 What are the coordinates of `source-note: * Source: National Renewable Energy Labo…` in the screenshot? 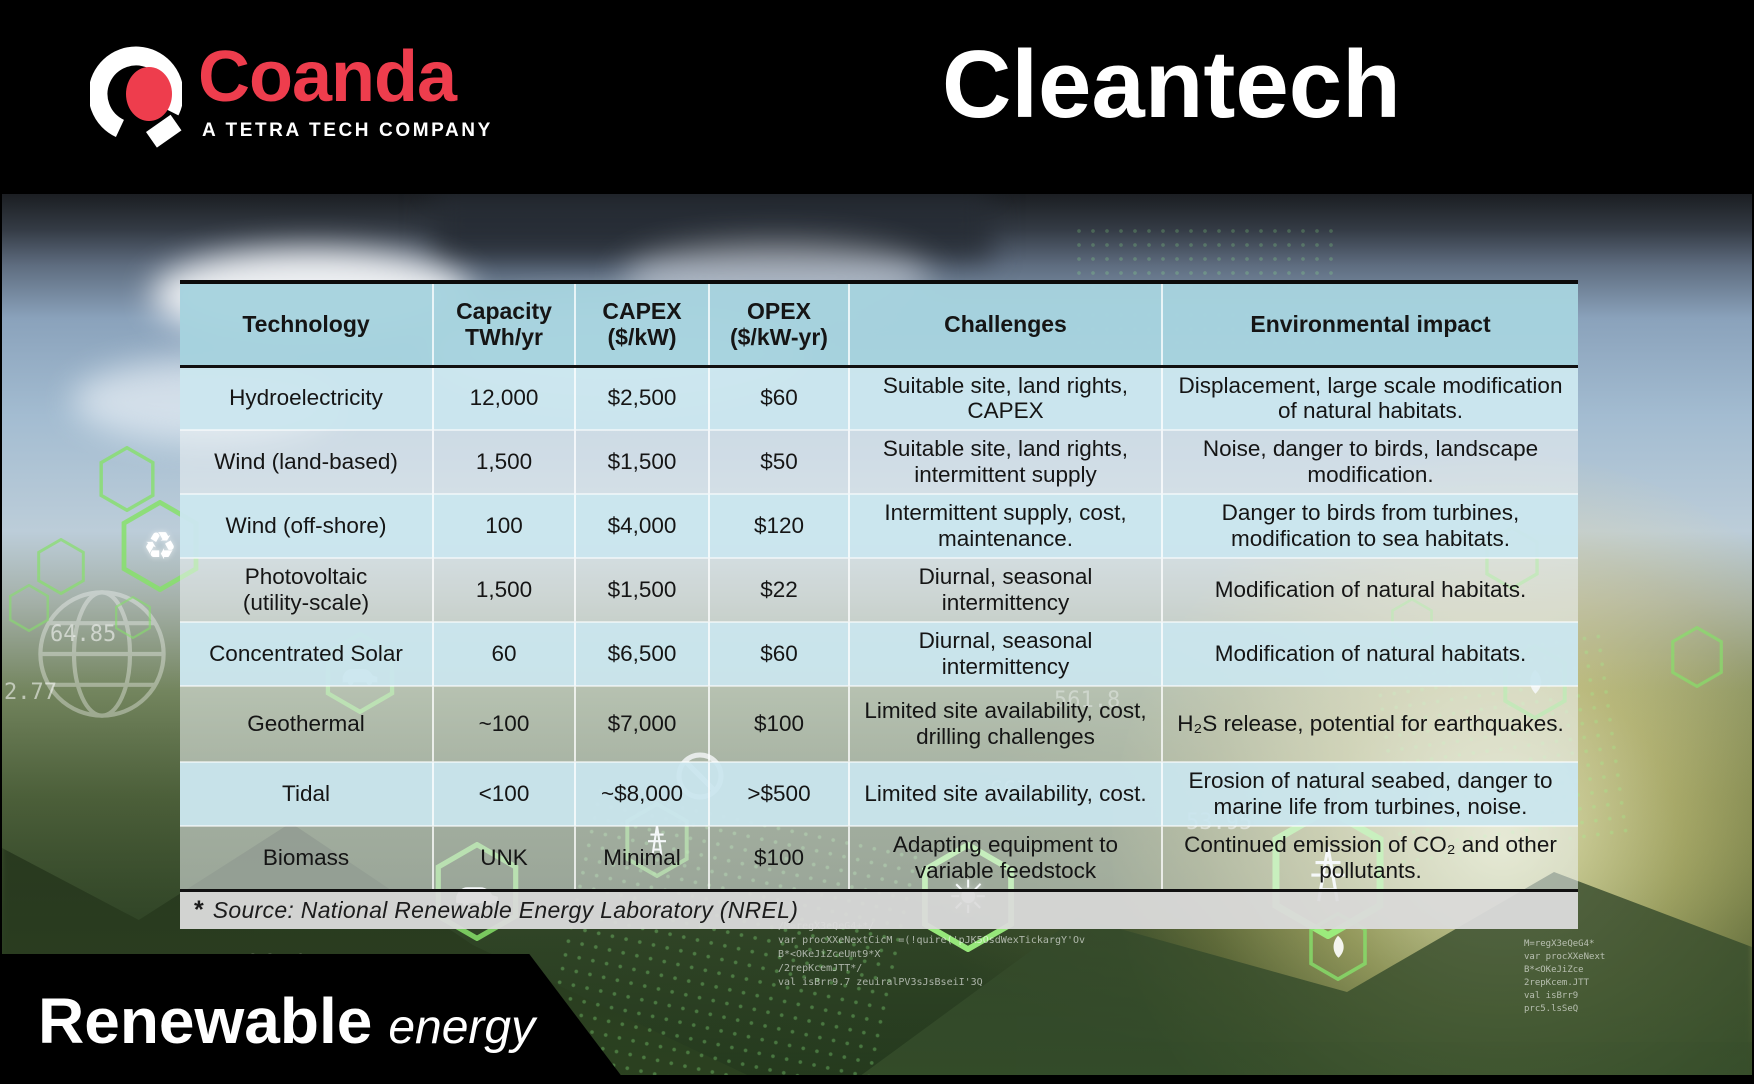 It's located at (879, 910).